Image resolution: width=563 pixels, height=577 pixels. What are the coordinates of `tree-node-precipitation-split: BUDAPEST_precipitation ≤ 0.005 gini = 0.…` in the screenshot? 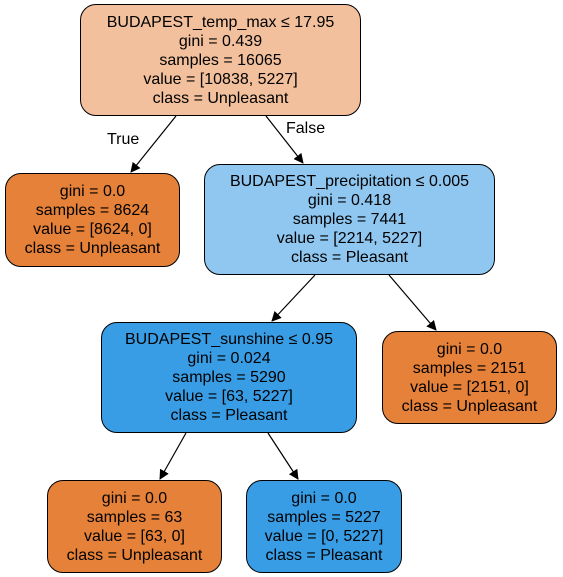 It's located at (349, 219).